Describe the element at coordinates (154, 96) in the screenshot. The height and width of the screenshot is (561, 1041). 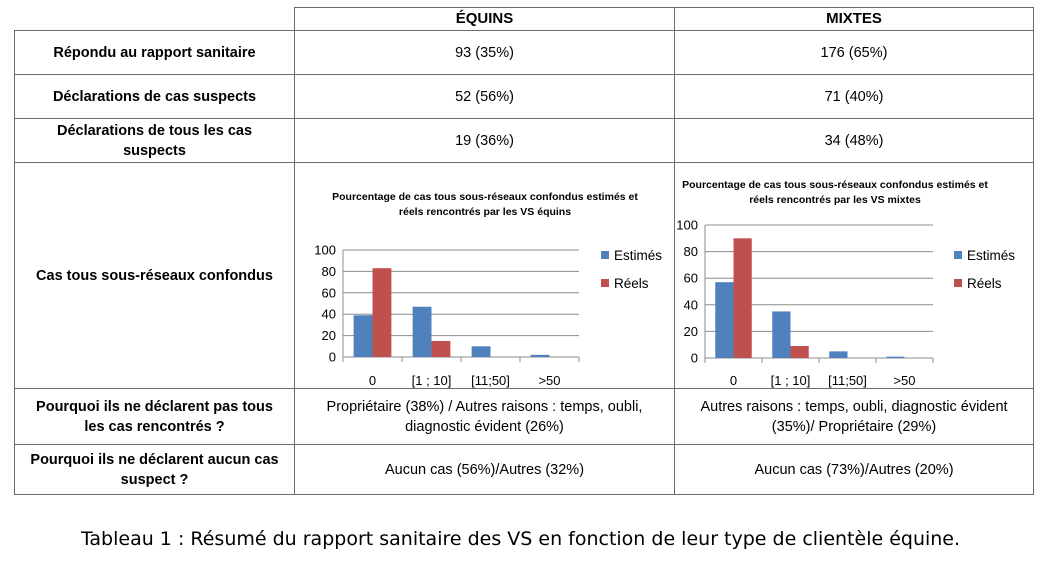
I see `row-label-declarations: Déclarations de cas suspects` at that location.